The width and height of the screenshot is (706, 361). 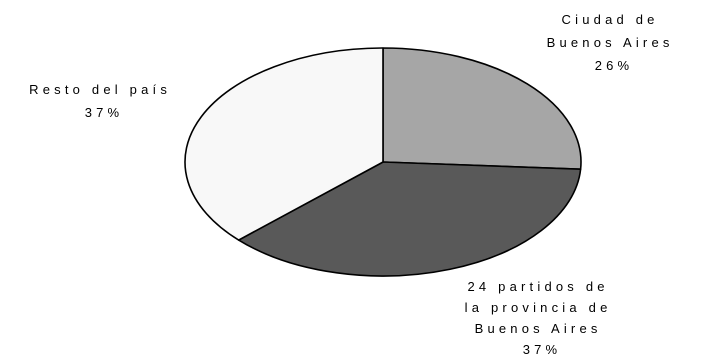 I want to click on slice-label-partidos-percent: 37%, so click(x=542, y=349).